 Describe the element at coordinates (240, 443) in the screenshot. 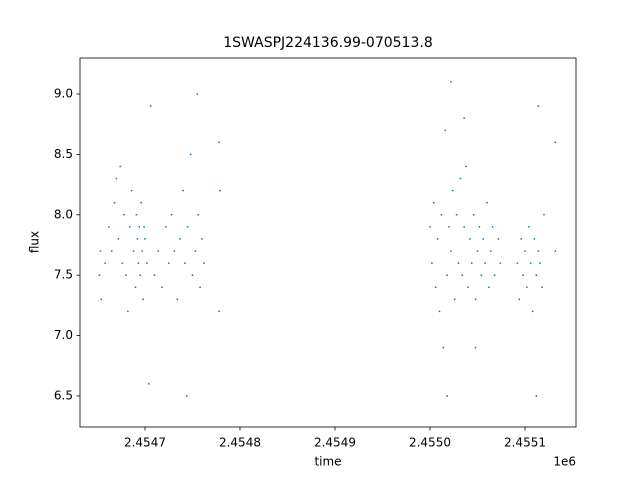

I see `x-tick-label: 2.4548` at that location.